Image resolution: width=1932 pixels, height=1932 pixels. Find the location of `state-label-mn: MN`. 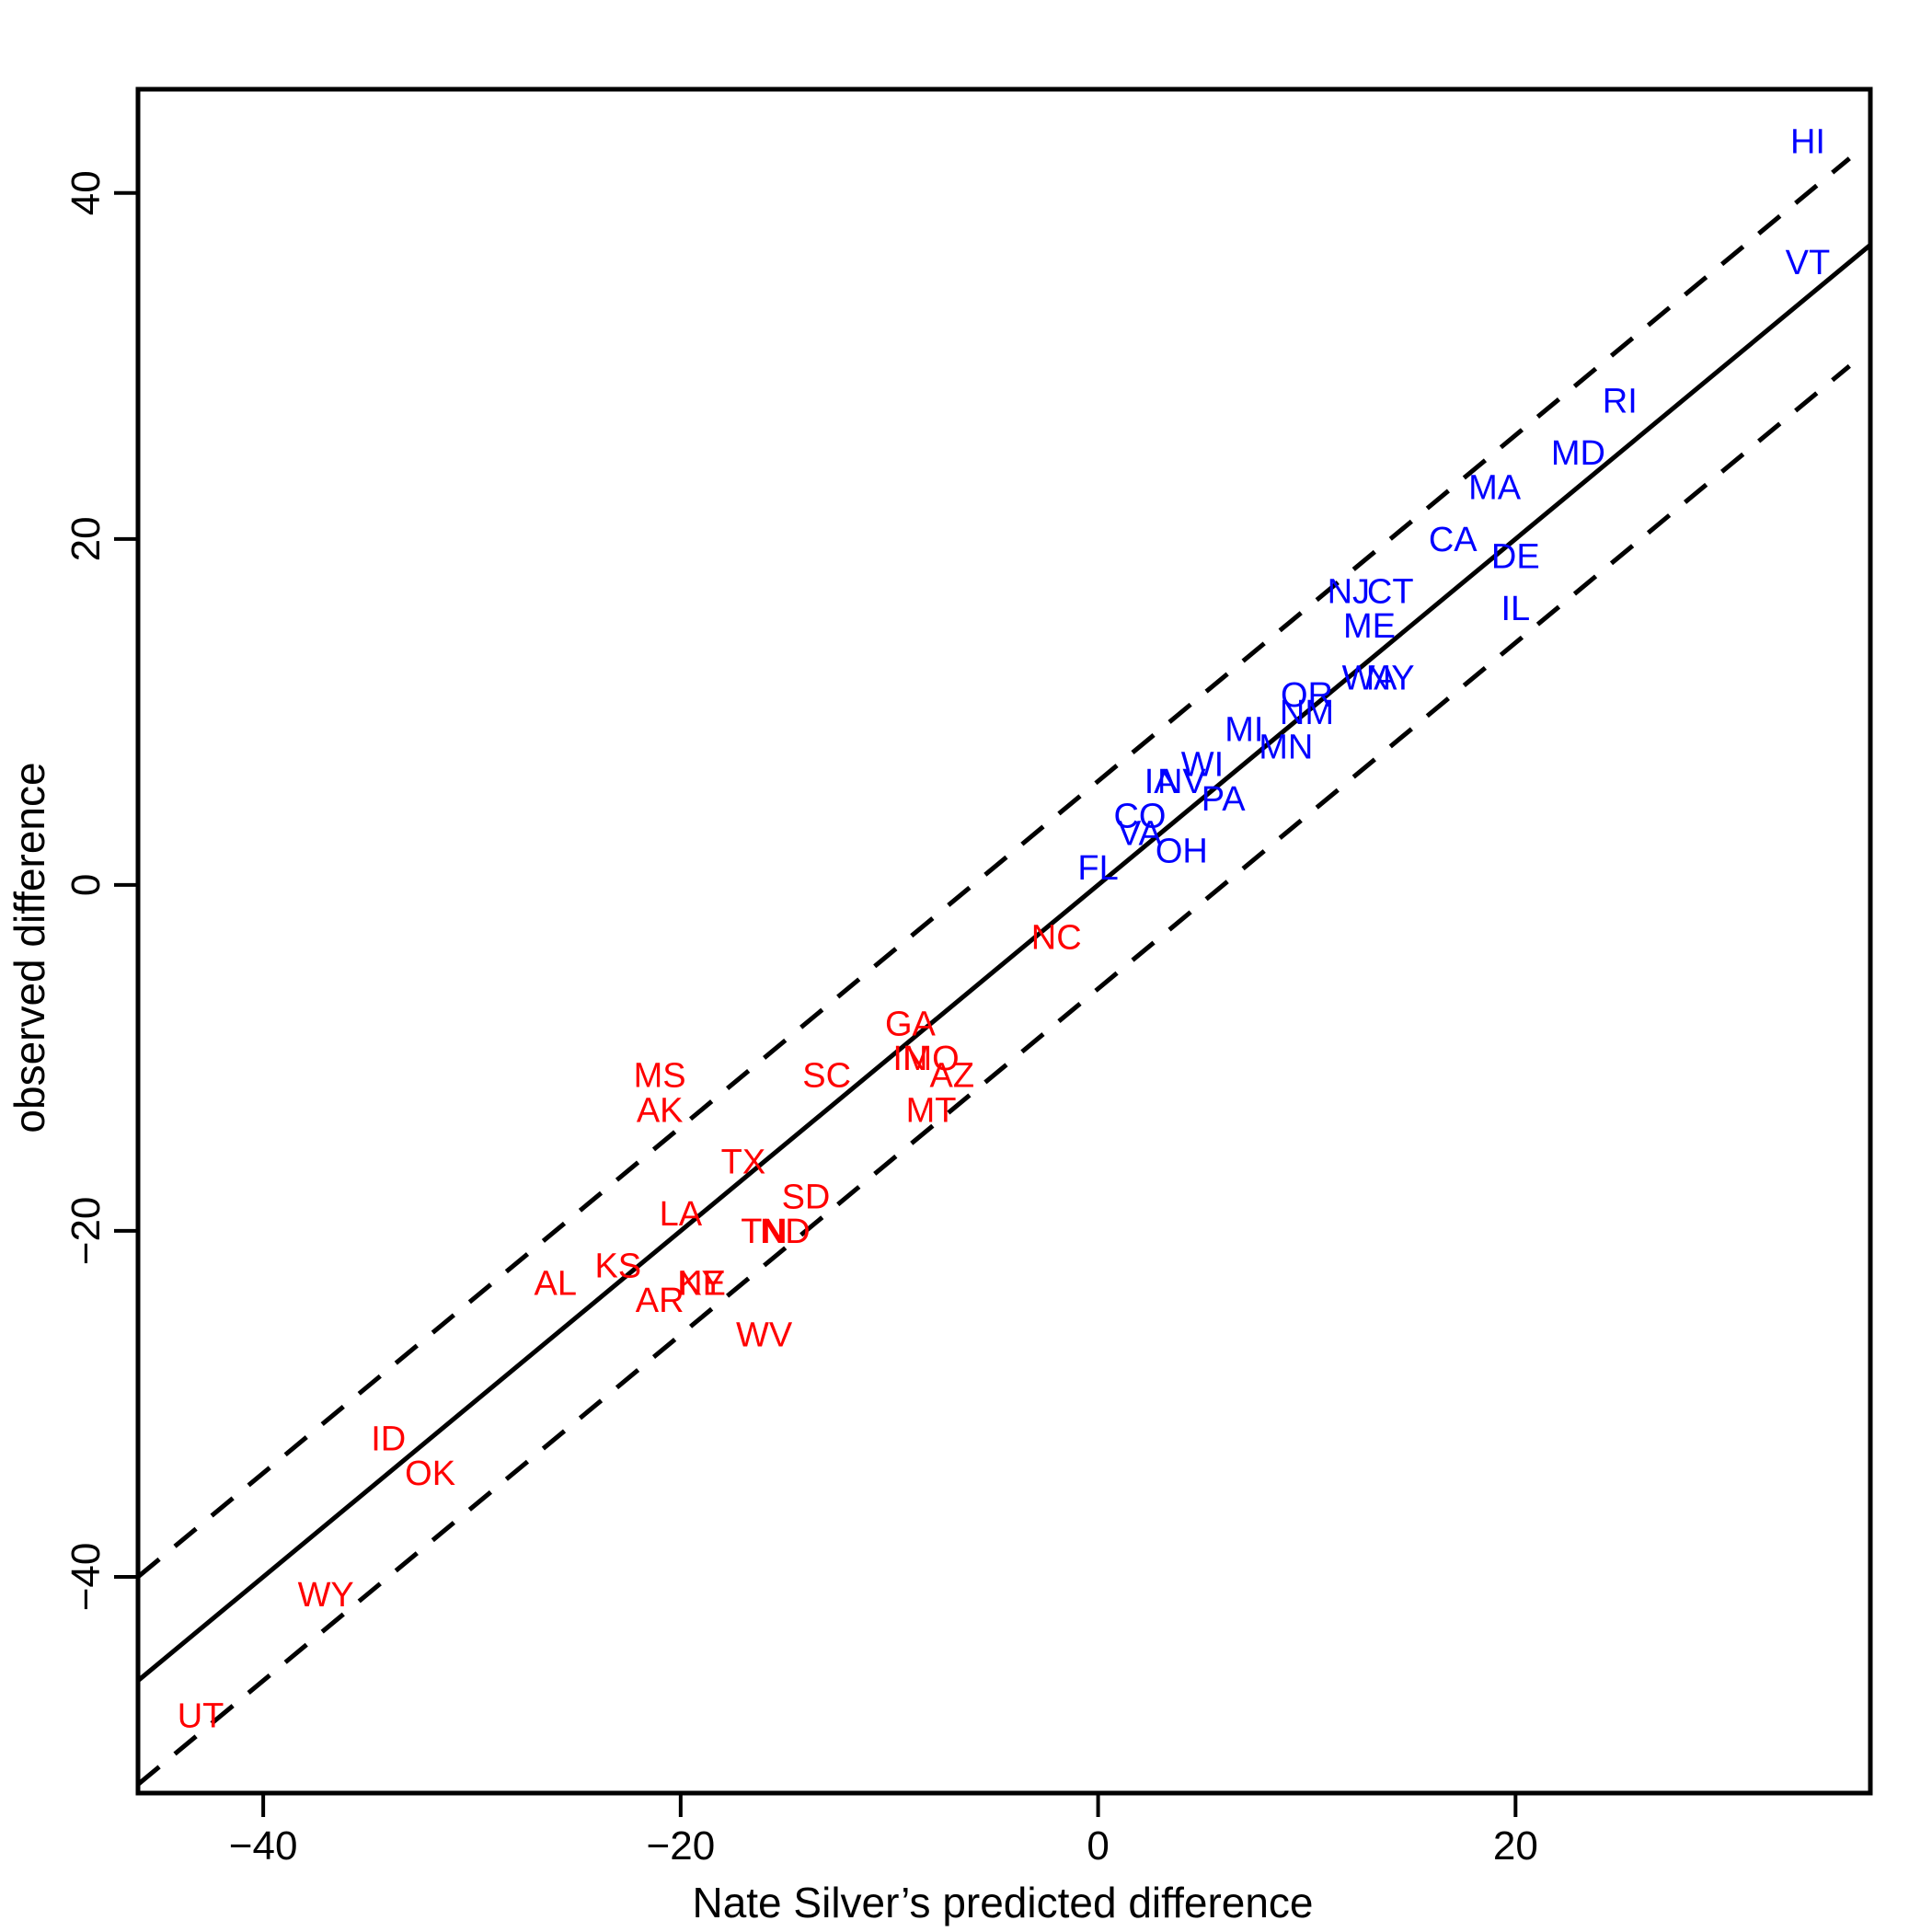

state-label-mn: MN is located at coordinates (1286, 747).